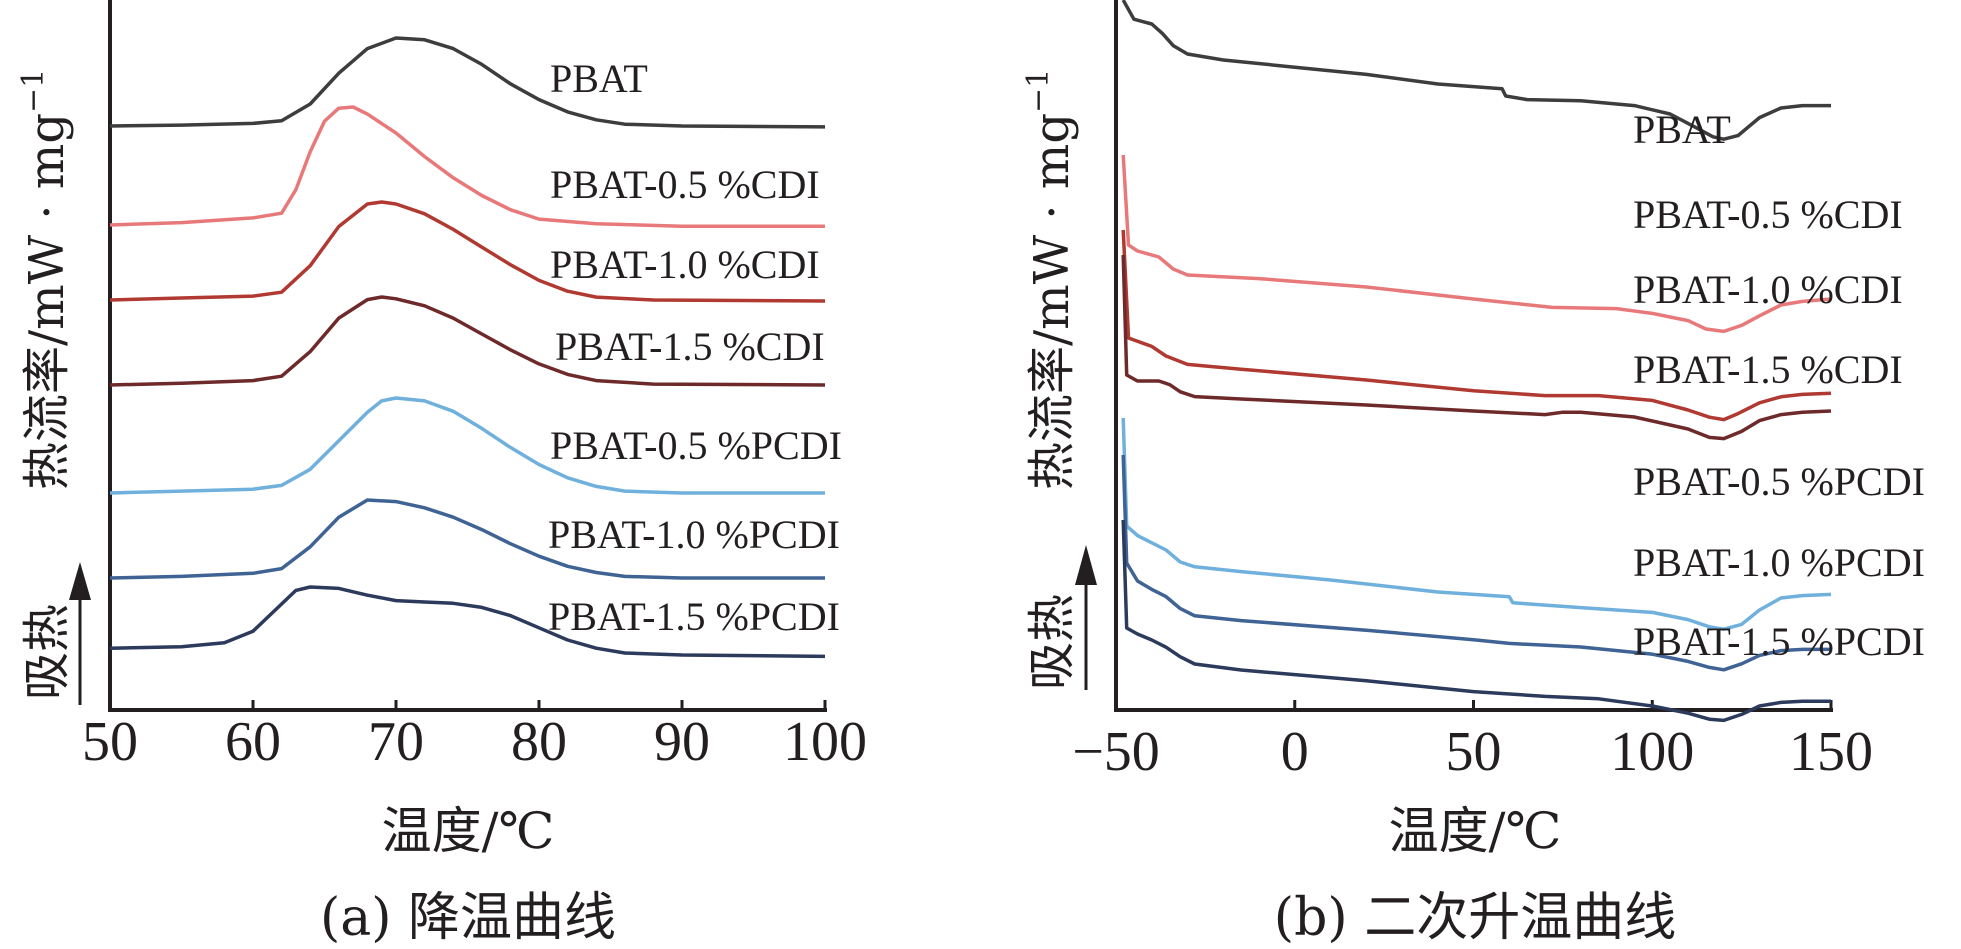 Image resolution: width=1961 pixels, height=949 pixels. What do you see at coordinates (1116, 752) in the screenshot?
I see `panel-b-tick-label-0: −50` at bounding box center [1116, 752].